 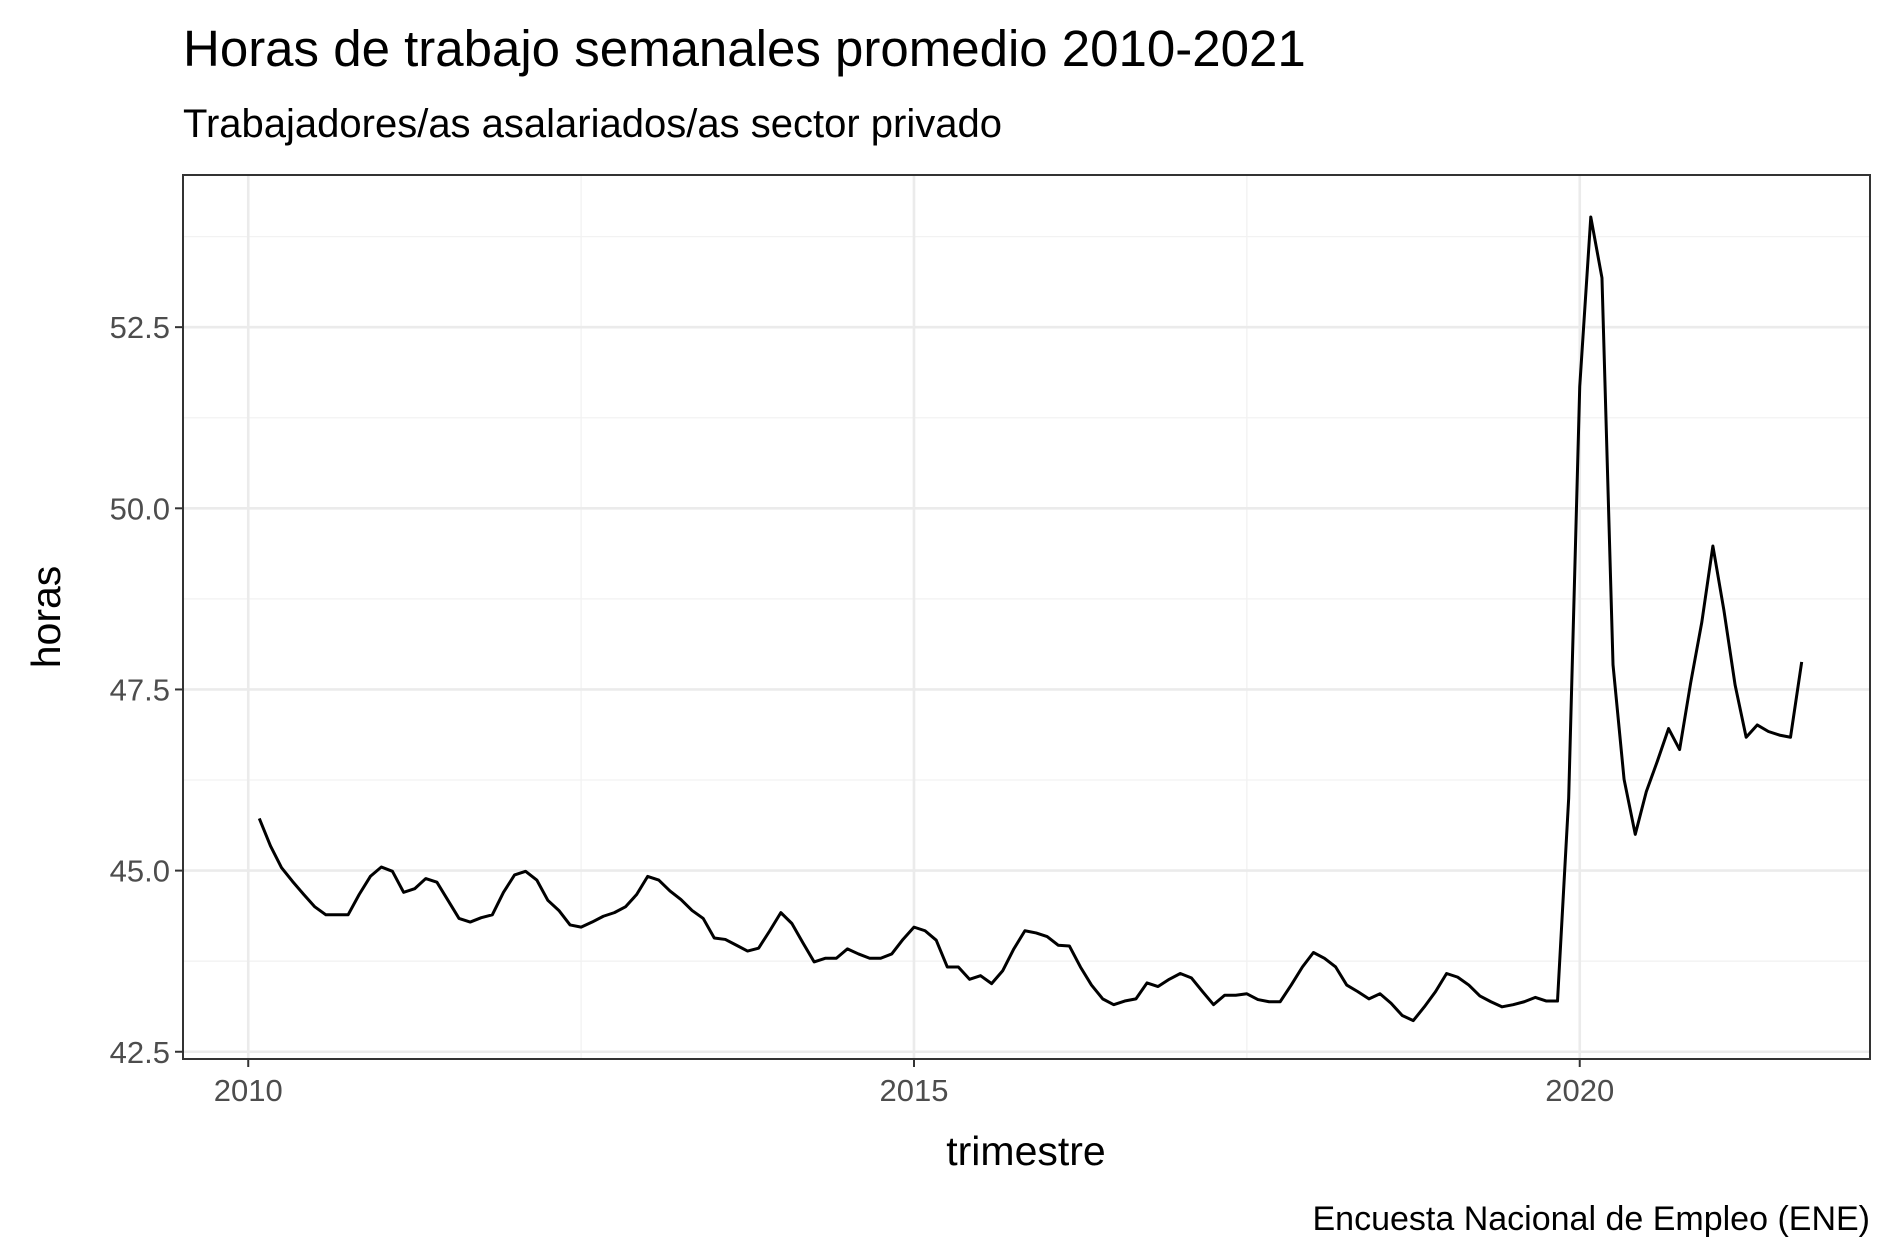 What do you see at coordinates (1025, 1151) in the screenshot?
I see `x-axis-title: trimestre` at bounding box center [1025, 1151].